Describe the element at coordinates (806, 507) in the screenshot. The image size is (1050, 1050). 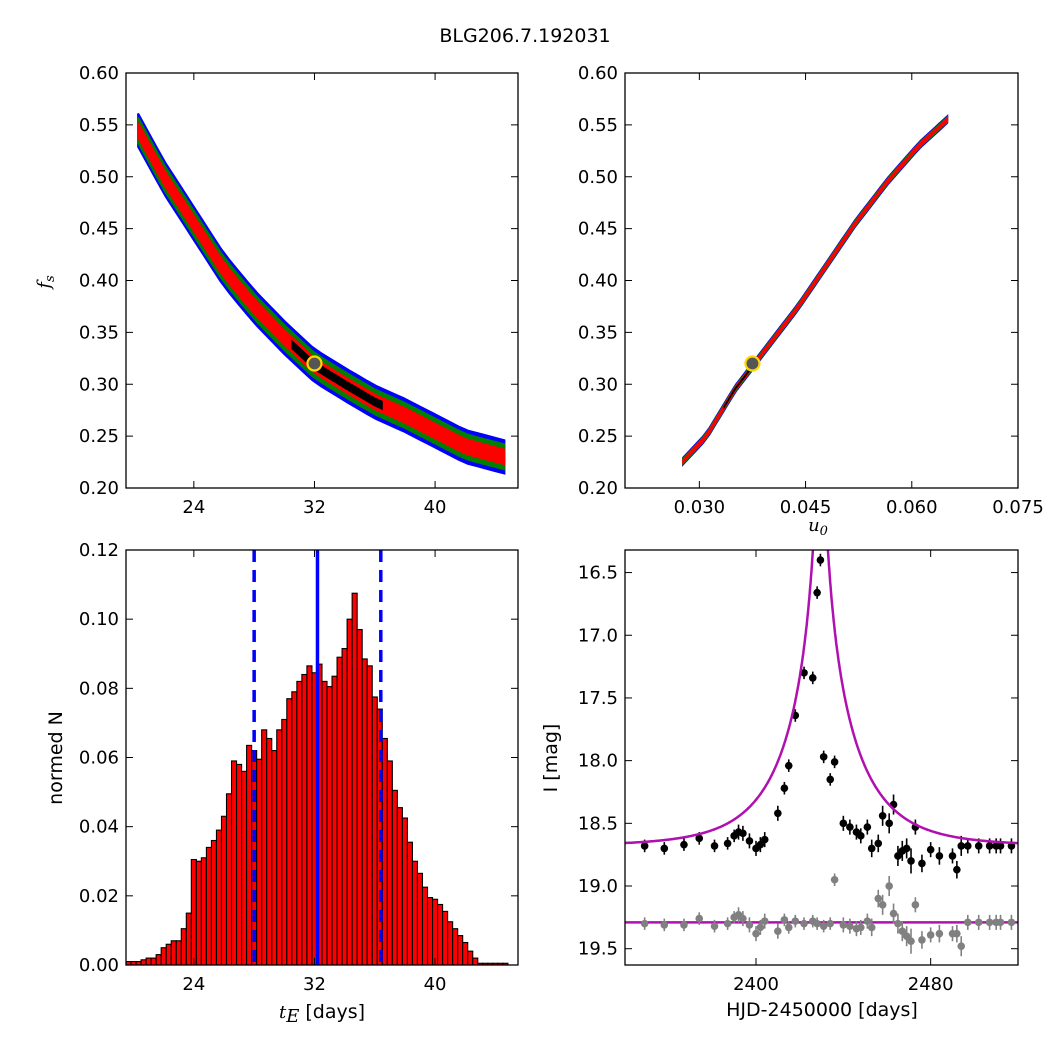
I see `fs-u0-x-tick-label: 0.045` at that location.